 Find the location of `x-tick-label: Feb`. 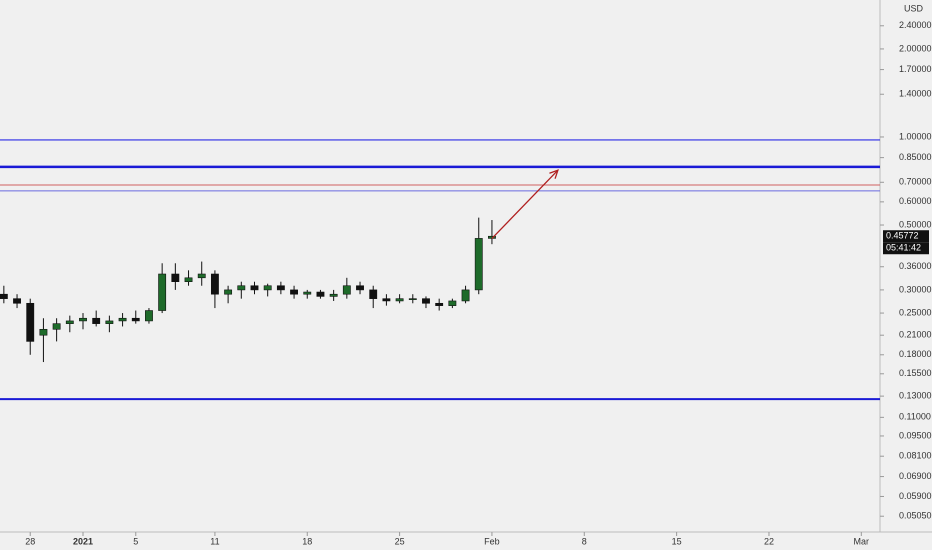

x-tick-label: Feb is located at coordinates (492, 541).